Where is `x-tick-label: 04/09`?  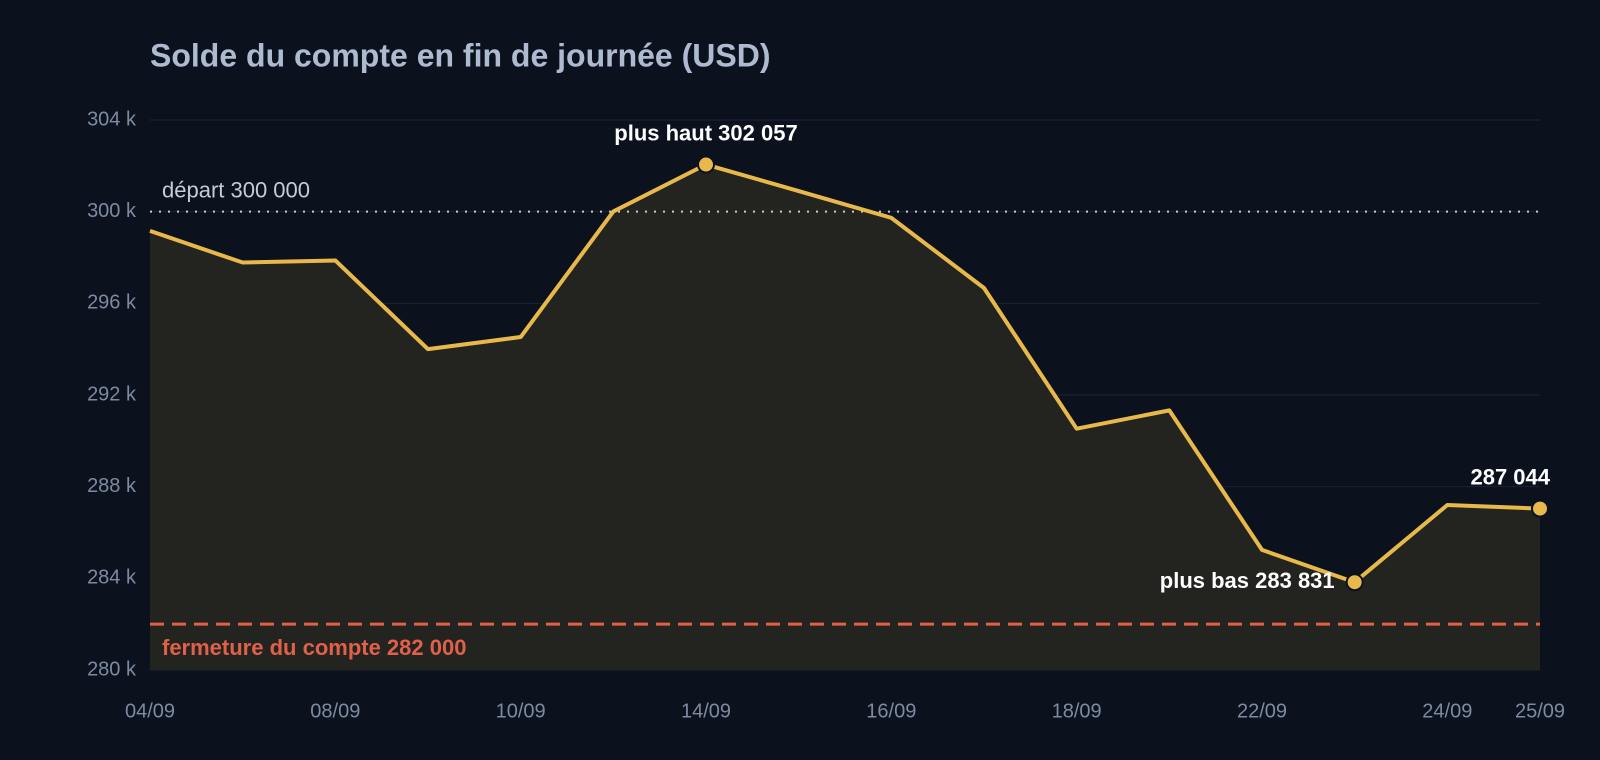
x-tick-label: 04/09 is located at coordinates (150, 711).